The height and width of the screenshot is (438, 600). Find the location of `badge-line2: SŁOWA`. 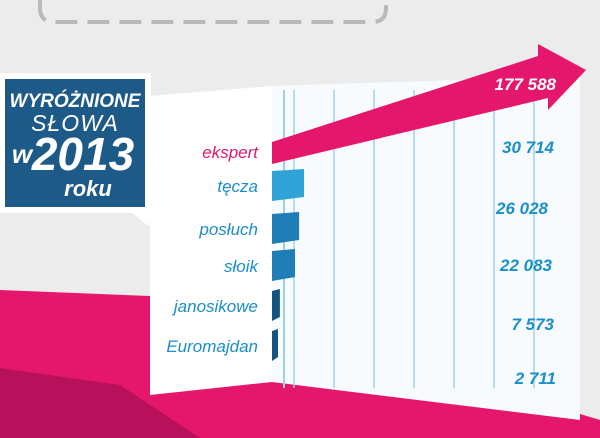

badge-line2: SŁOWA is located at coordinates (75, 123).